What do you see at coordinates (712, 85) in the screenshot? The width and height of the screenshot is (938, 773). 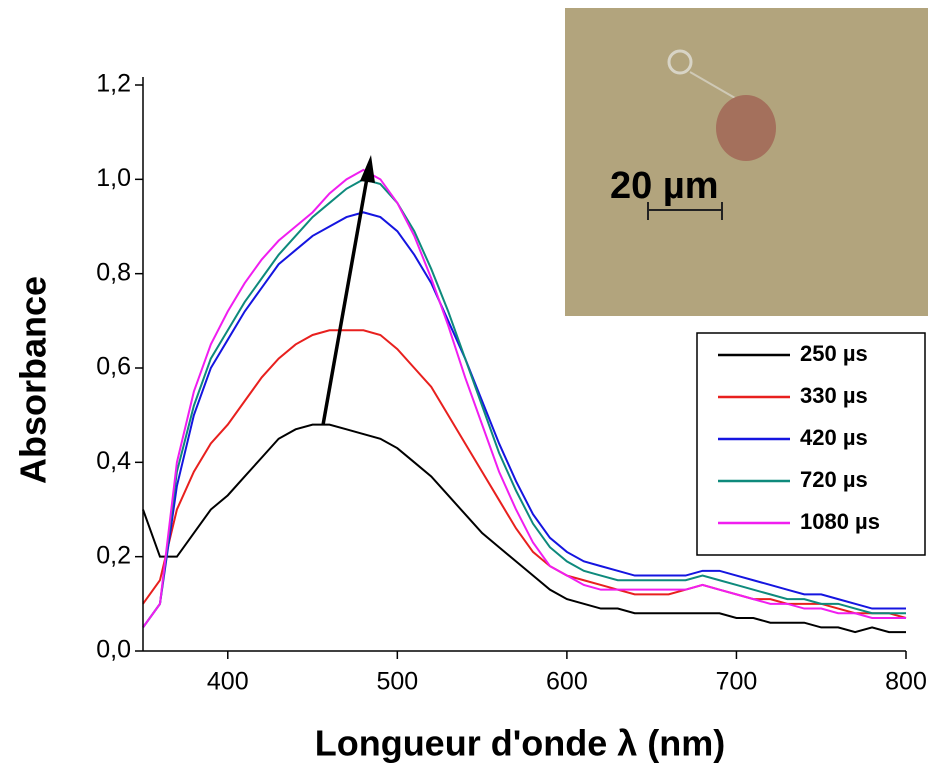 I see `inset-fiber` at bounding box center [712, 85].